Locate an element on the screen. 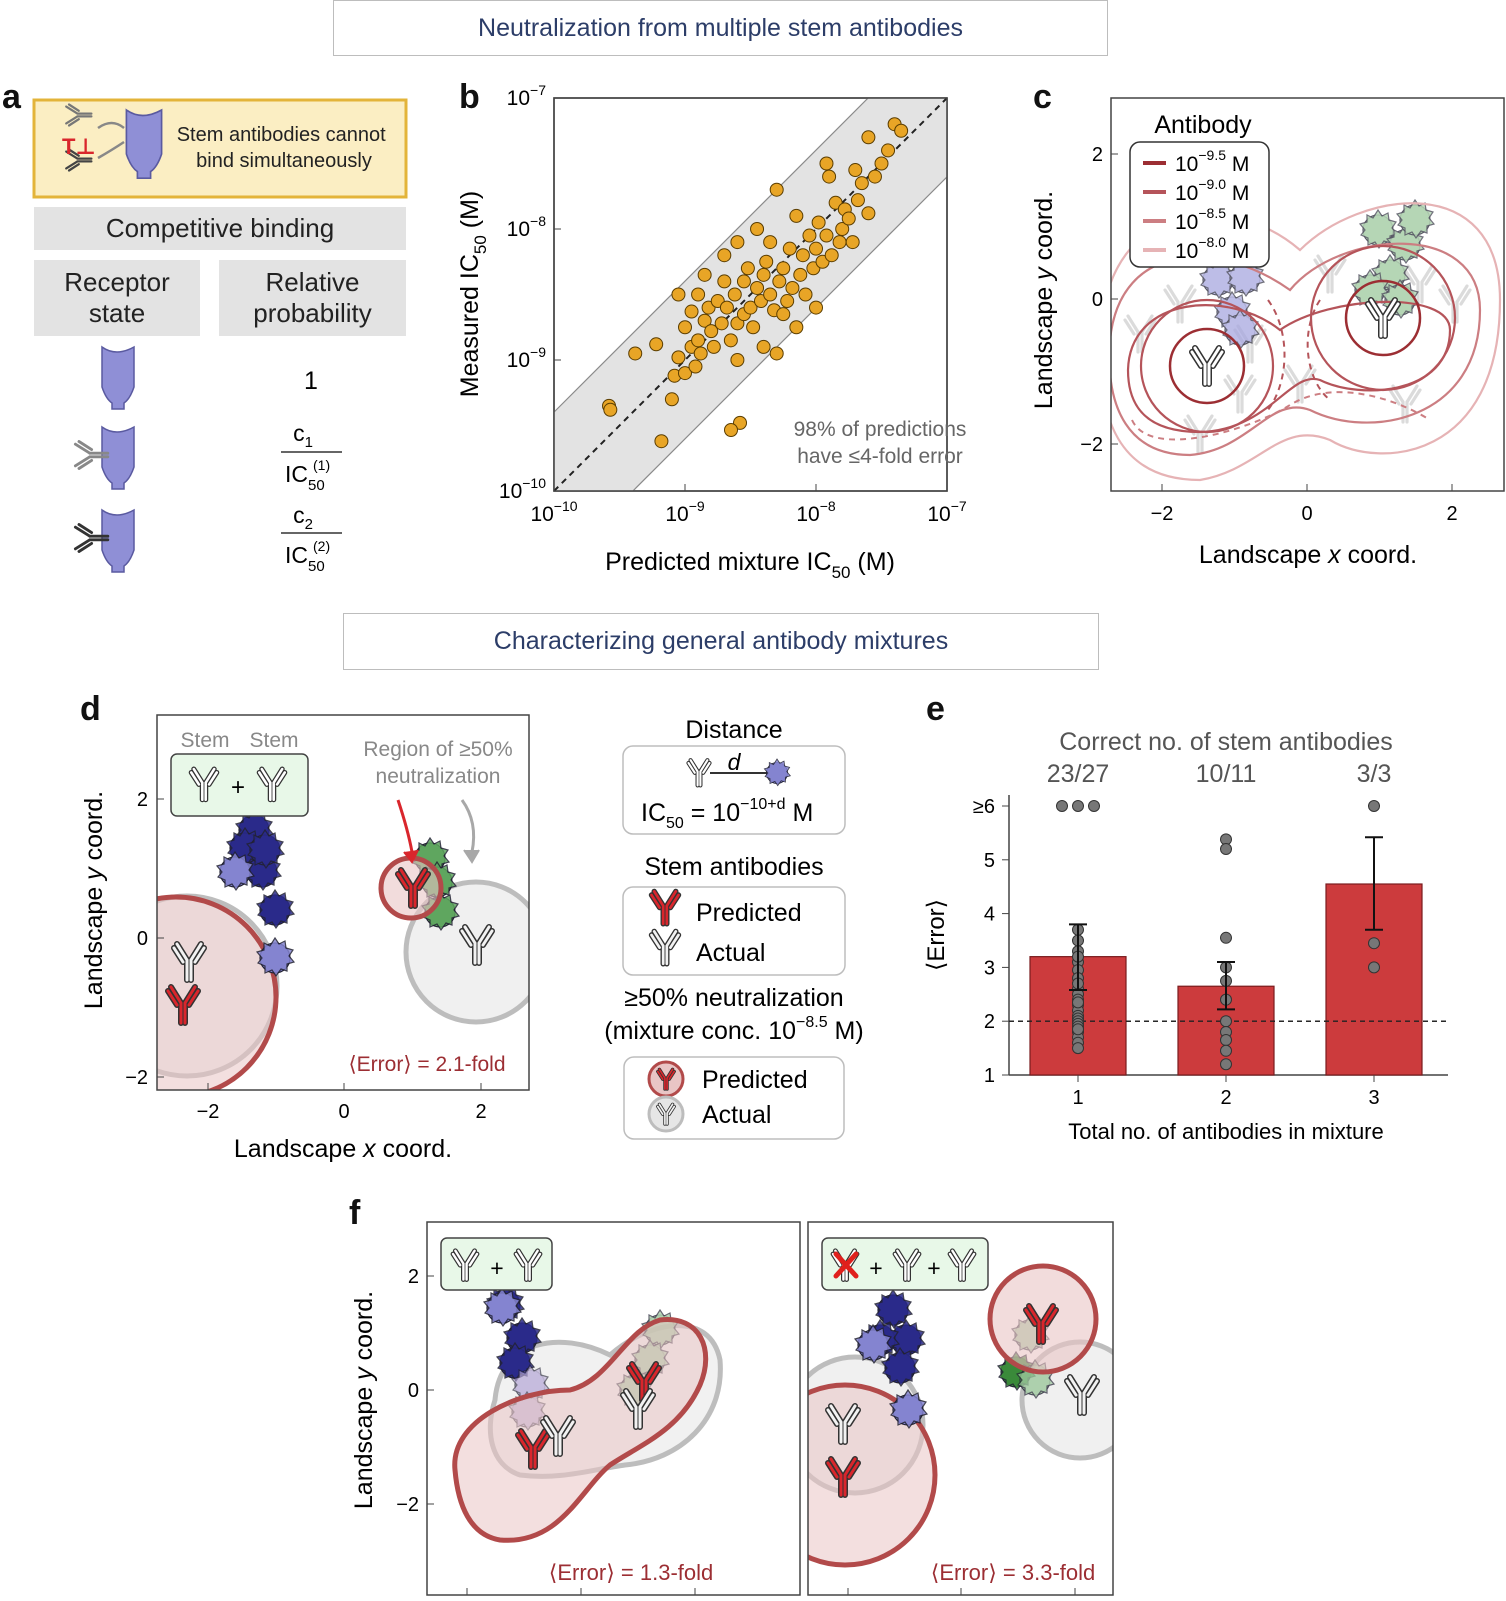 Image resolution: width=1506 pixels, height=1601 pixels. receptor-state-free-icon is located at coordinates (118, 378).